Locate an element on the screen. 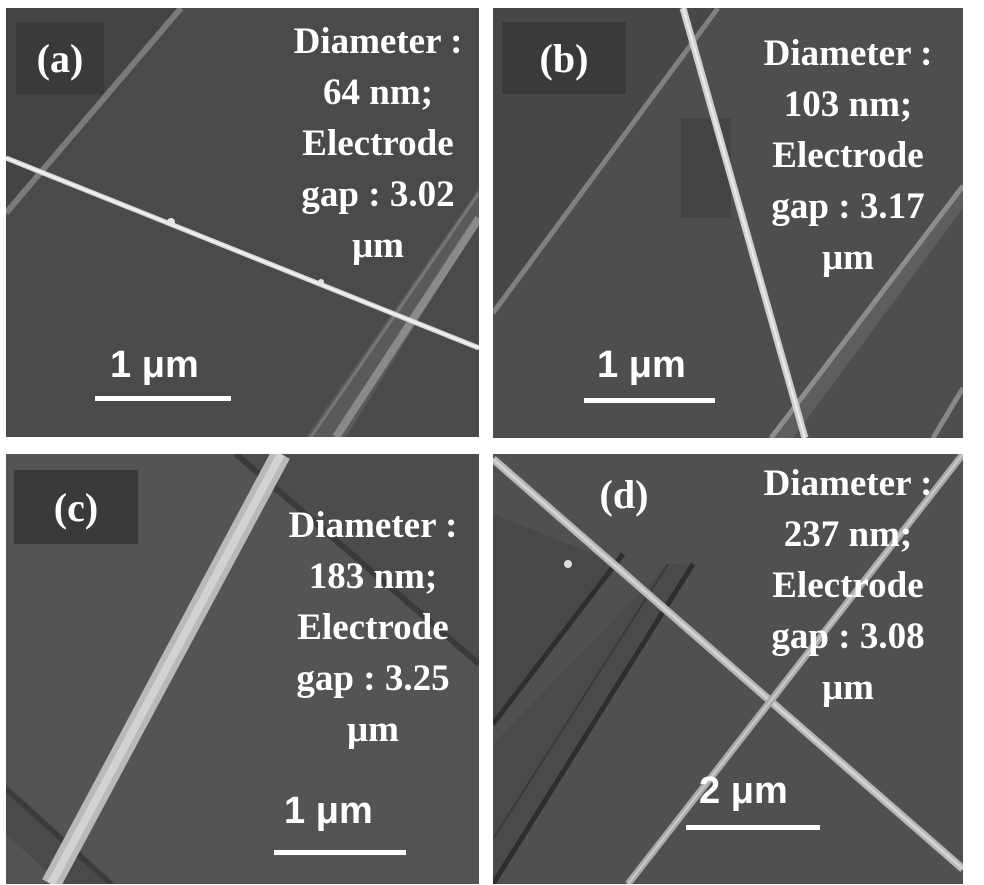 The width and height of the screenshot is (984, 885). panel-label: (b) is located at coordinates (564, 58).